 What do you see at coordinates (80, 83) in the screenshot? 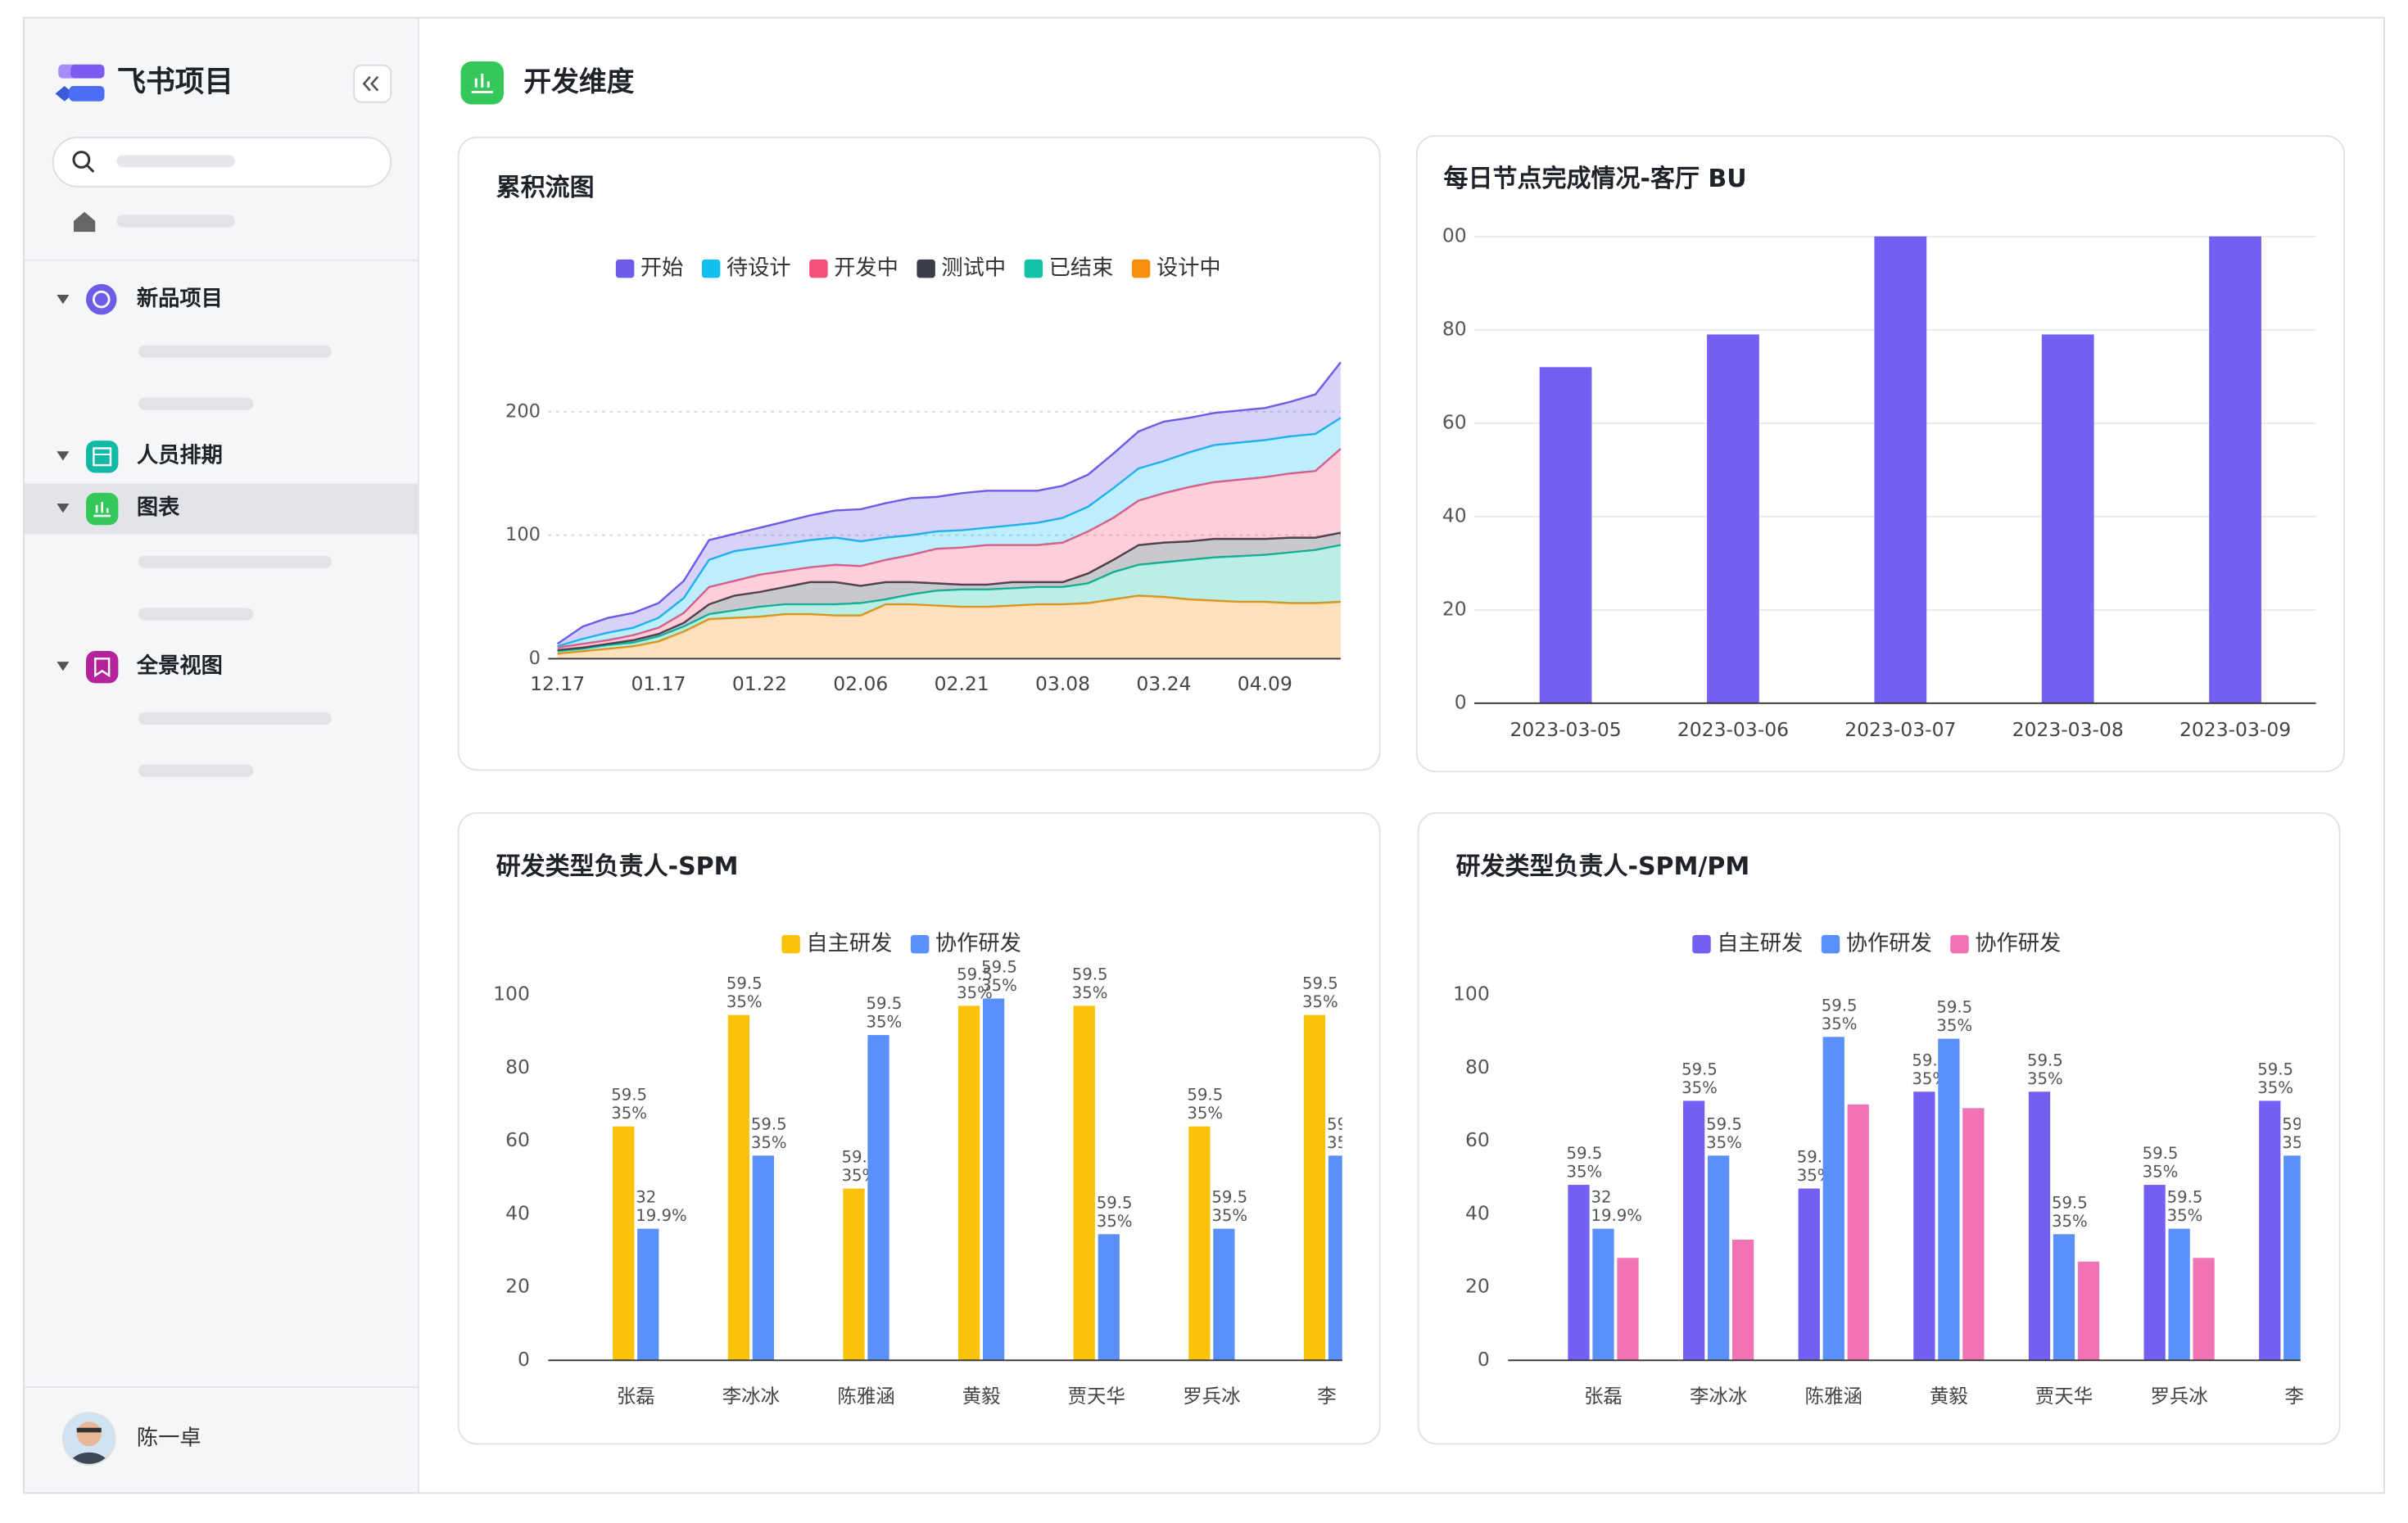
I see `logo-icon` at bounding box center [80, 83].